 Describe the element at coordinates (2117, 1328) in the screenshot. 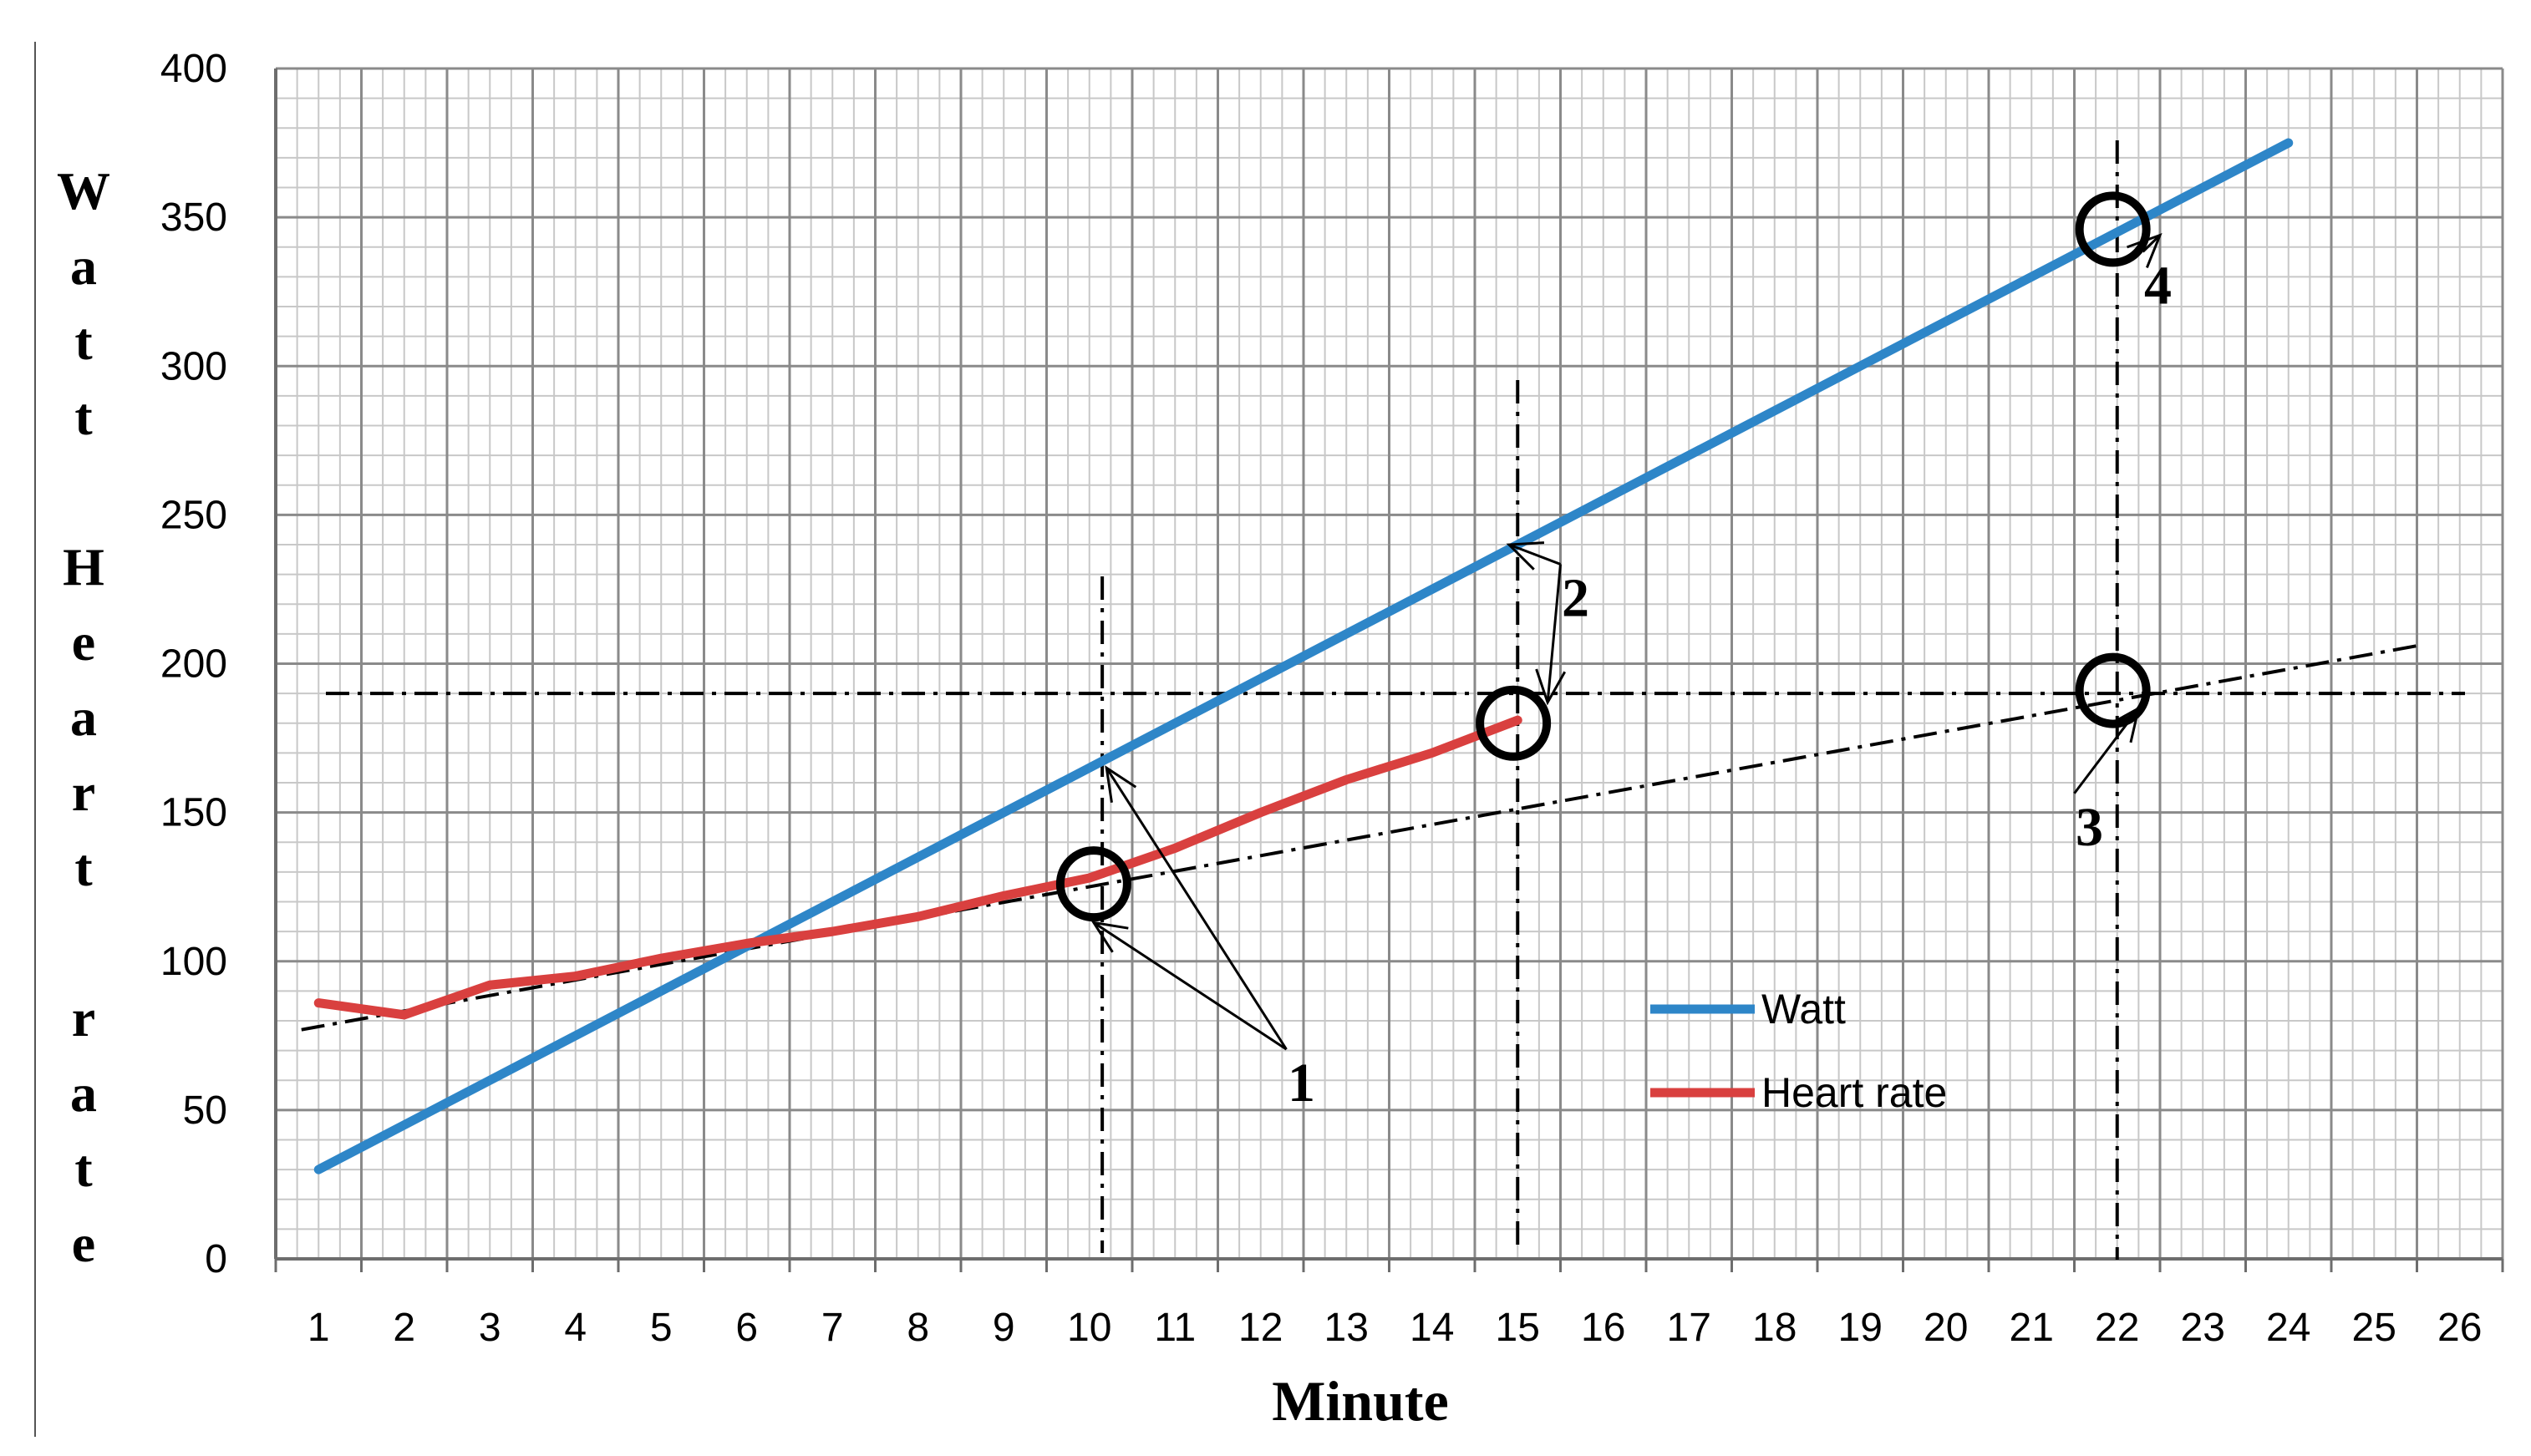

I see `x-tick-label: 22` at that location.